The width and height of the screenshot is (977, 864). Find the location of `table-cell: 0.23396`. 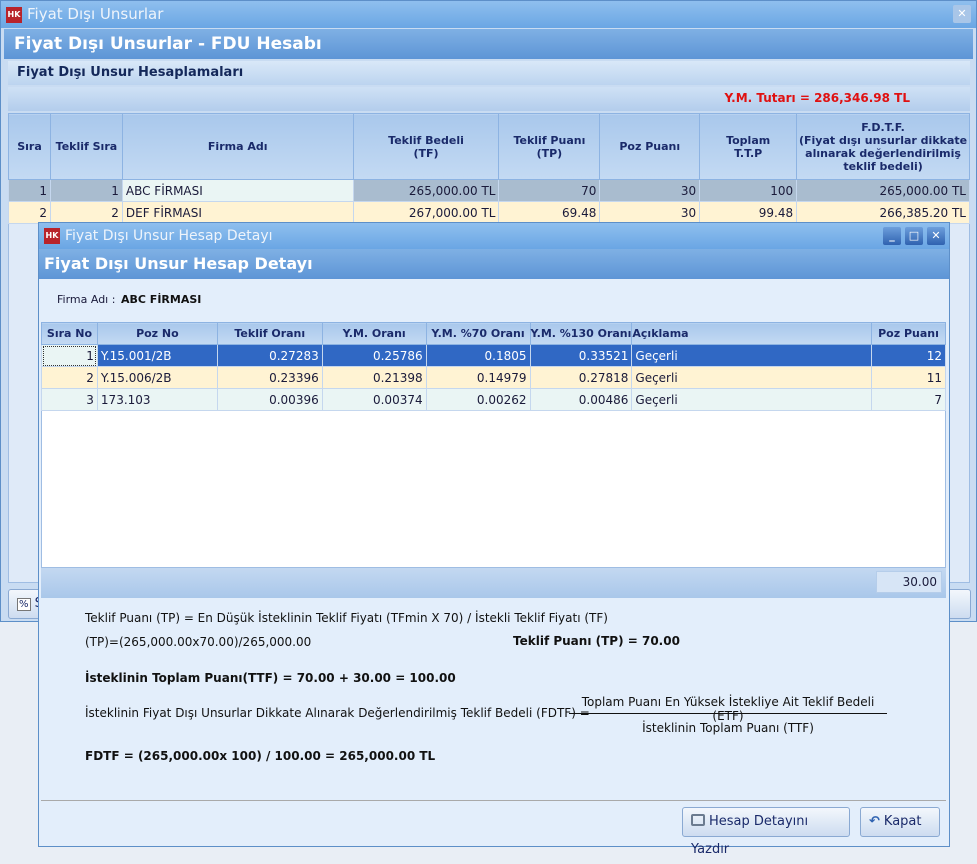

table-cell: 0.23396 is located at coordinates (269, 377).